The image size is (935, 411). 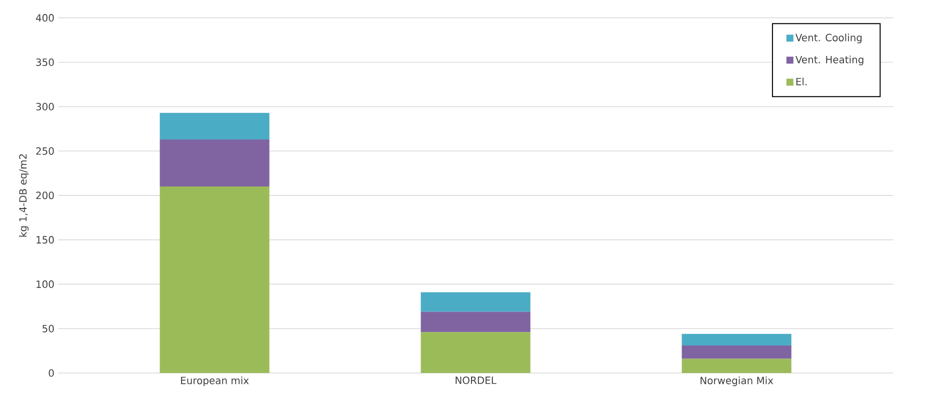 I want to click on y-tick-label: 200, so click(x=45, y=196).